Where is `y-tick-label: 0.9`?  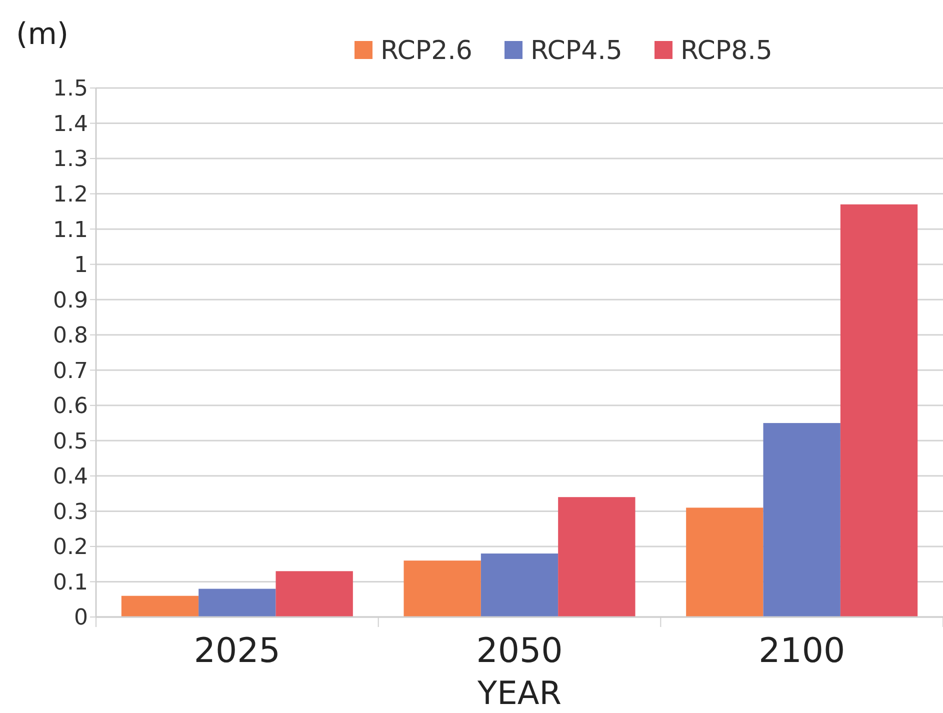
y-tick-label: 0.9 is located at coordinates (70, 301).